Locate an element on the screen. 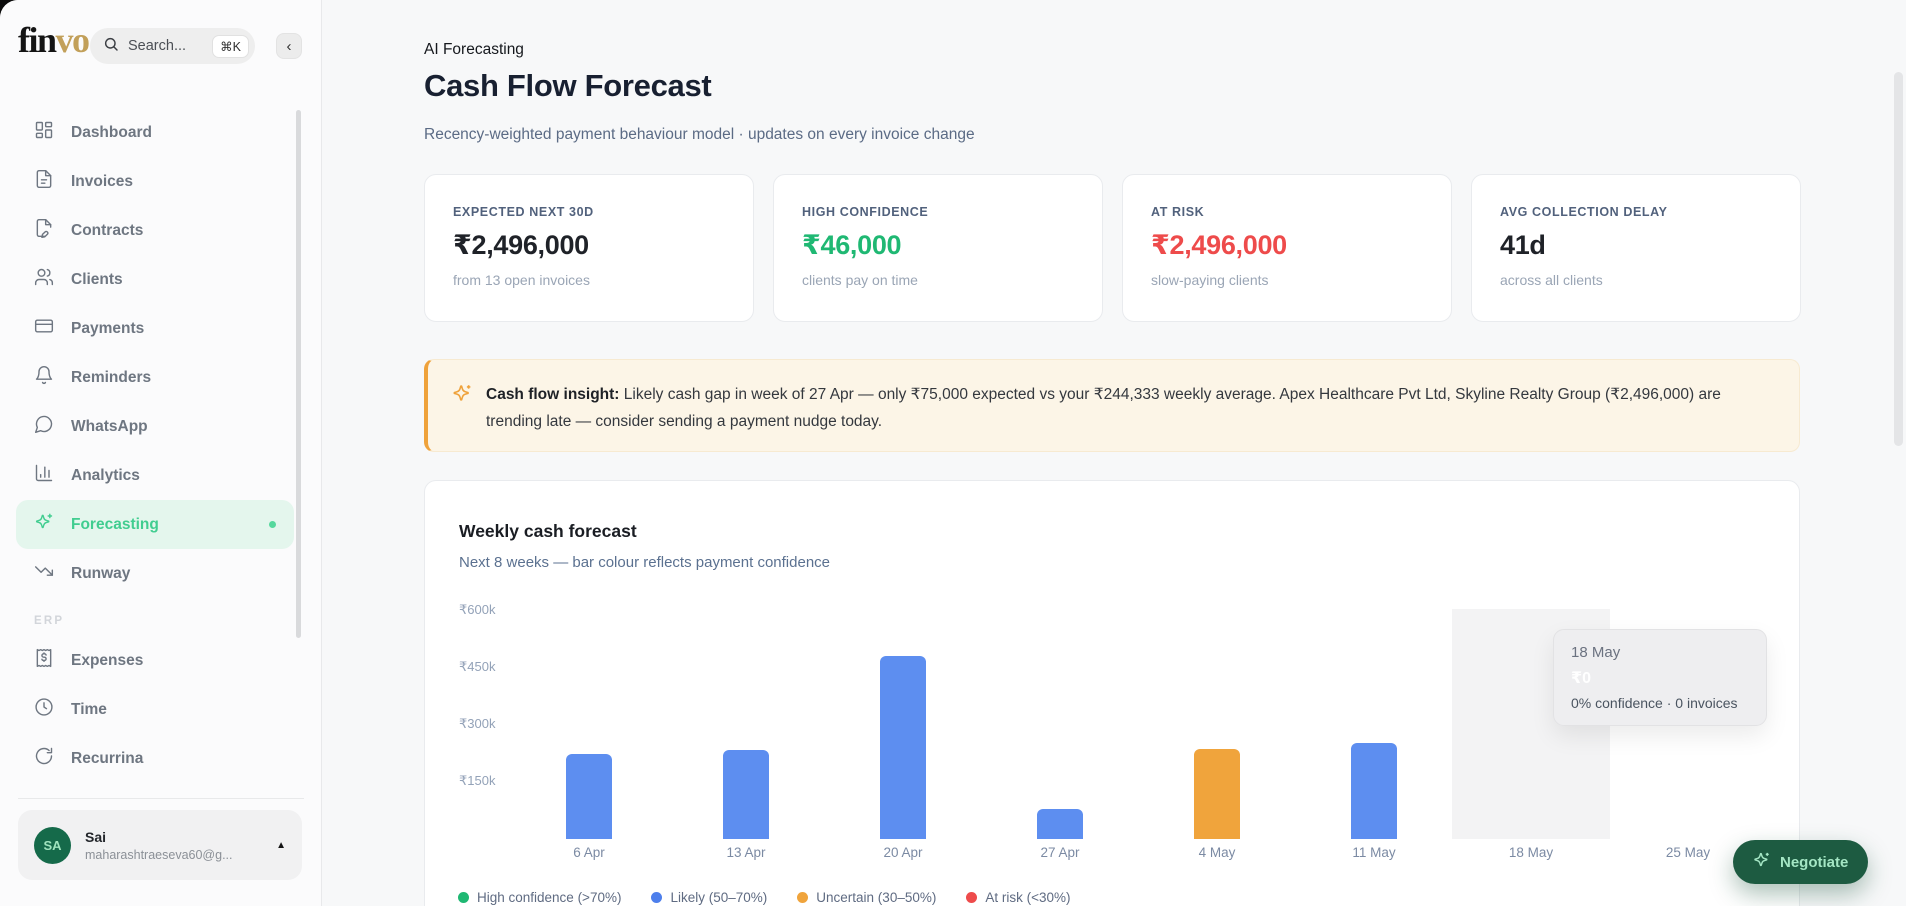 The height and width of the screenshot is (906, 1906). legend-label: High confidence (>70%) is located at coordinates (549, 897).